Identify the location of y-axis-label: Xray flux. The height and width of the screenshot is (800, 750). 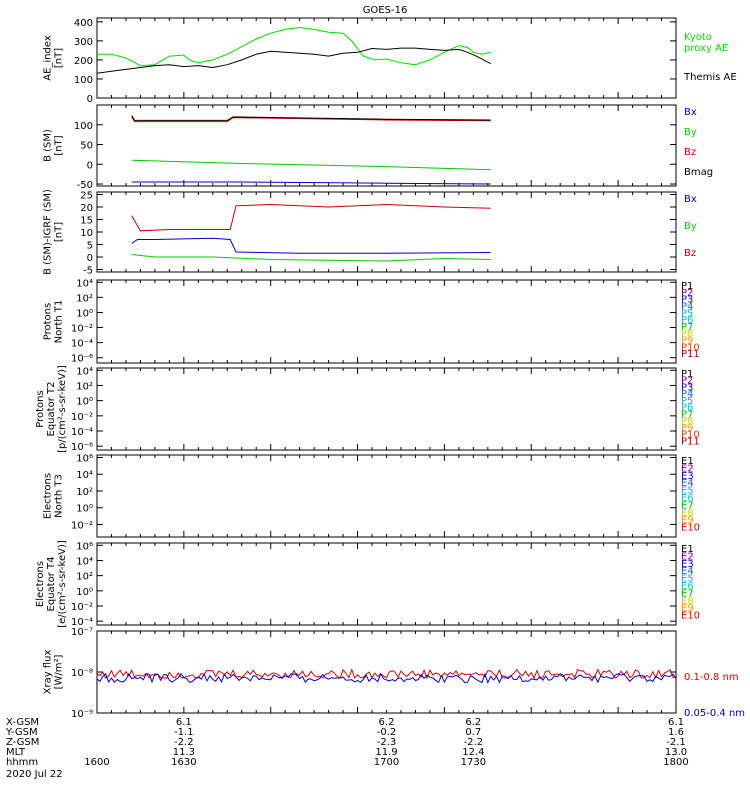
(48, 672).